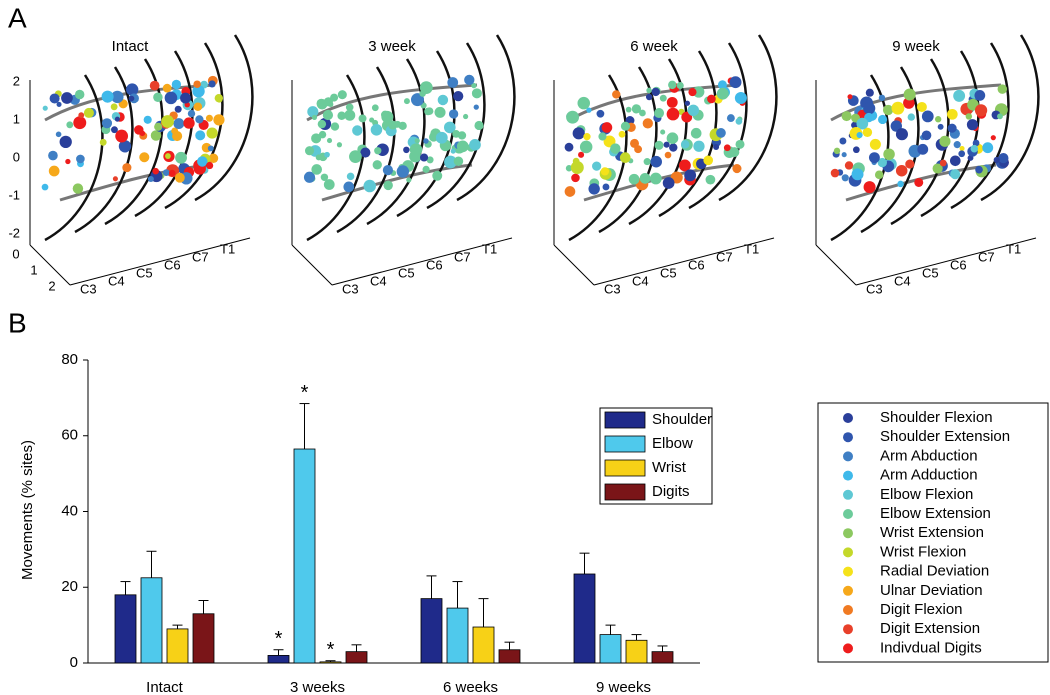  Describe the element at coordinates (16, 156) in the screenshot. I see `z-tick-label: 0` at that location.